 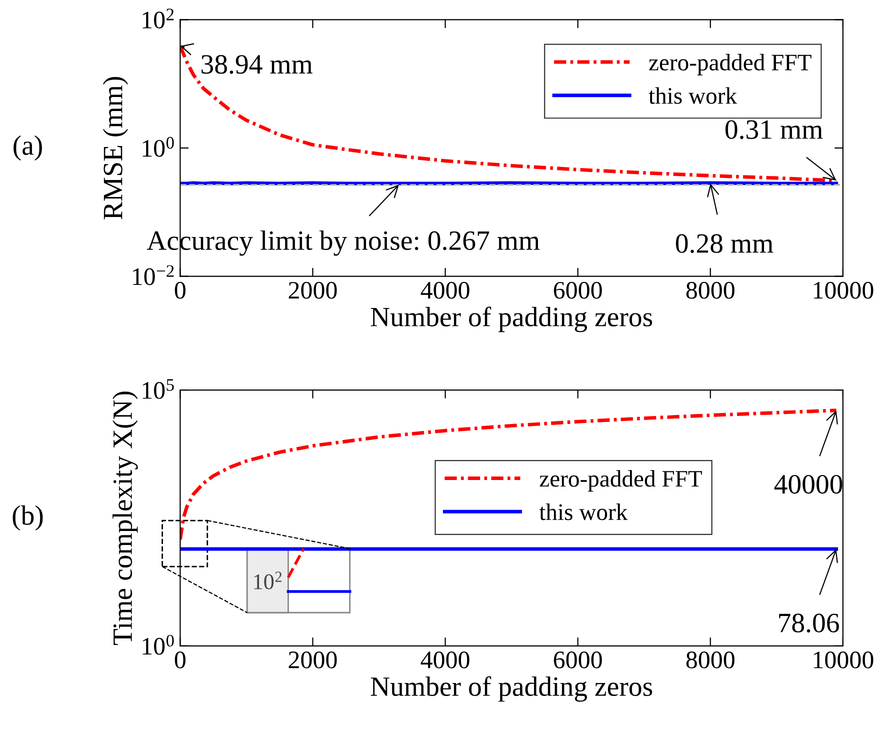 What do you see at coordinates (725, 244) in the screenshot?
I see `annotation: 0.28 mm` at bounding box center [725, 244].